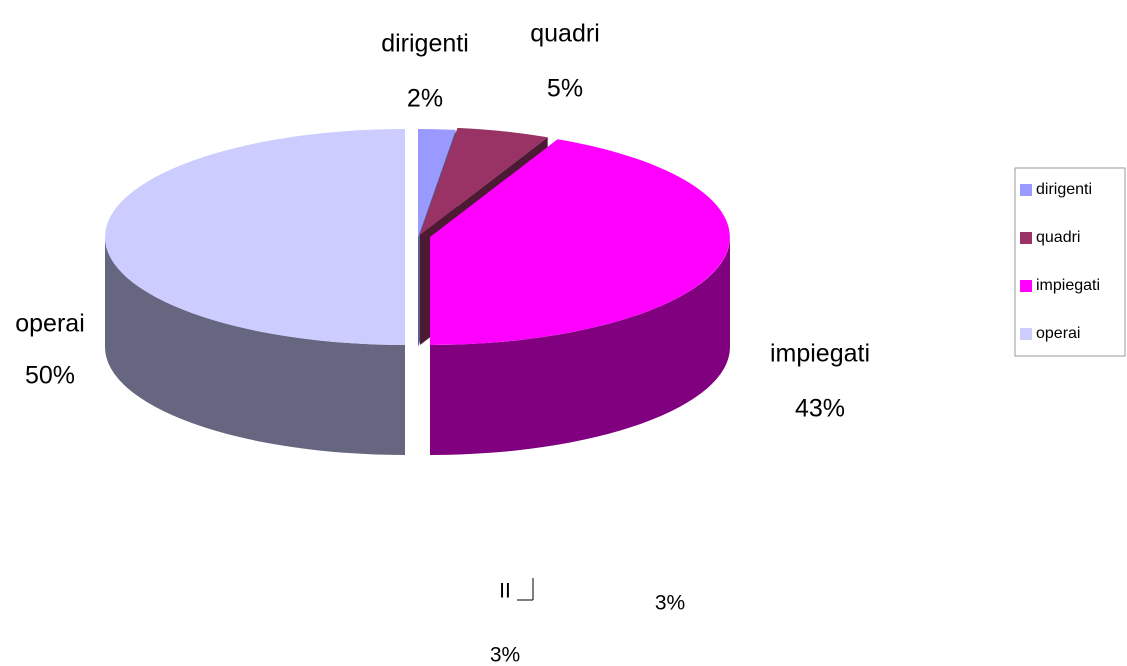 This screenshot has width=1127, height=666. What do you see at coordinates (425, 44) in the screenshot?
I see `slice-label: dirigenti` at bounding box center [425, 44].